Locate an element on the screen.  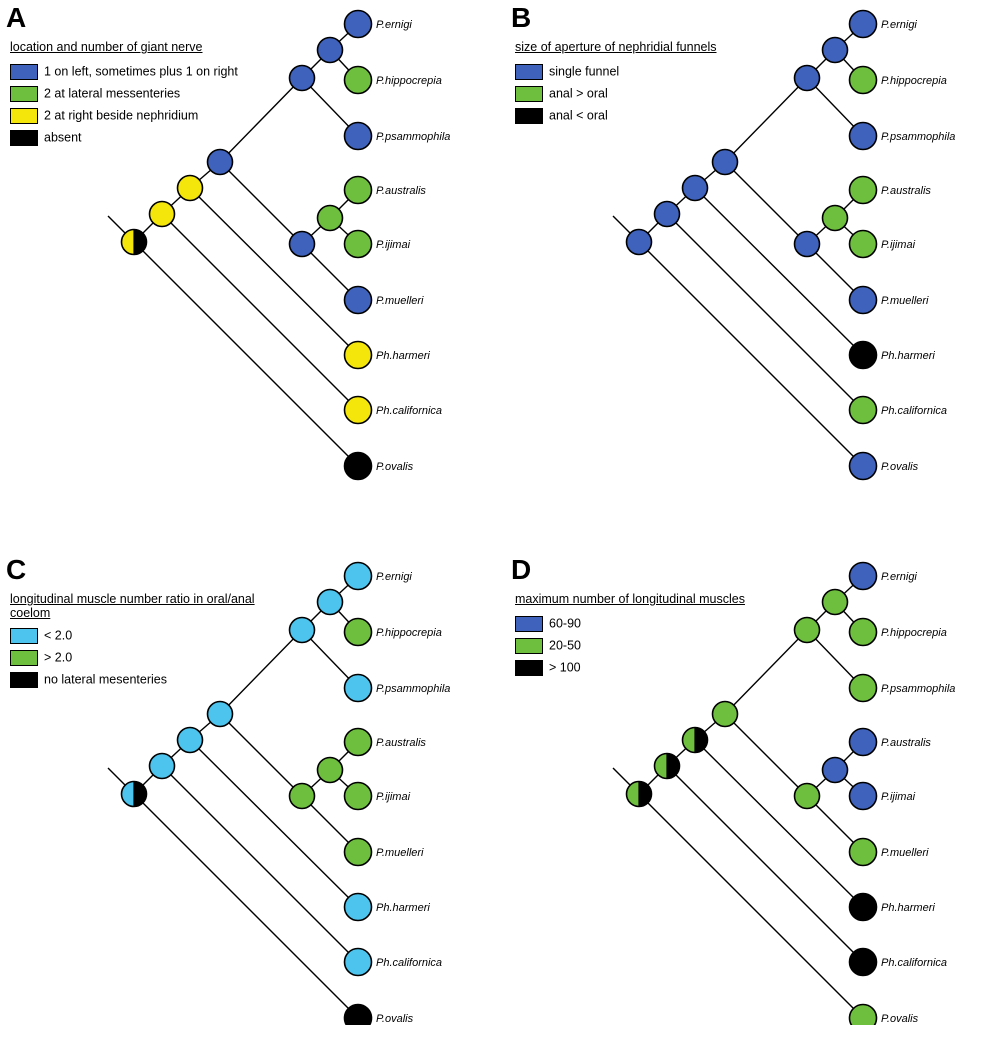
legend-title: location and number of giant nerve is located at coordinates (106, 47).